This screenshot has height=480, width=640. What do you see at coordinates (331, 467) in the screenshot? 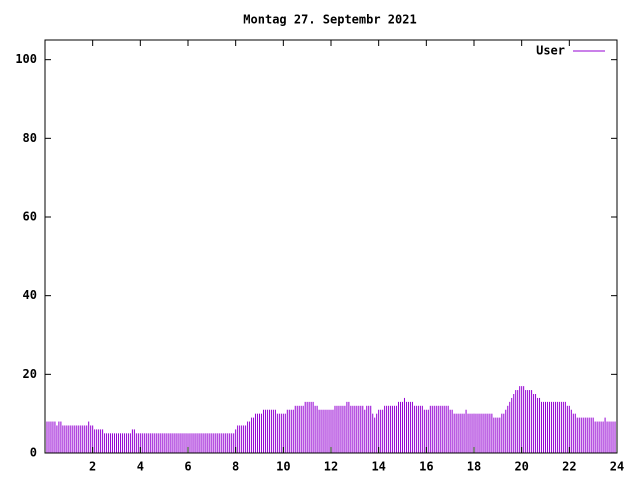
I see `x-tick-label: 12` at bounding box center [331, 467].